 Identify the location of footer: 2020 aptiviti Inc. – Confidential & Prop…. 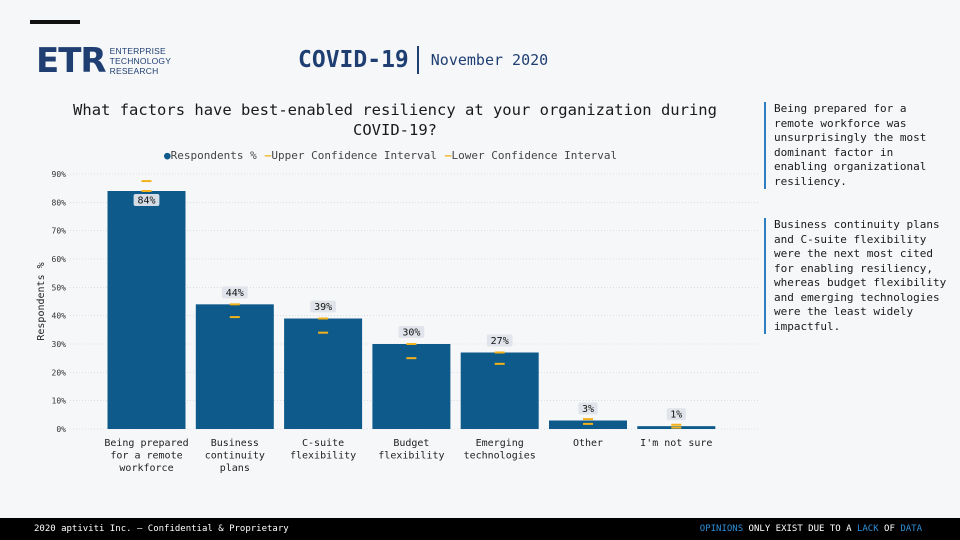
(480, 529).